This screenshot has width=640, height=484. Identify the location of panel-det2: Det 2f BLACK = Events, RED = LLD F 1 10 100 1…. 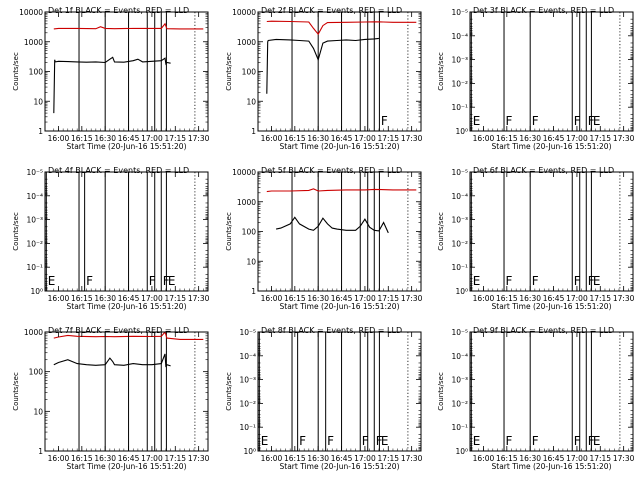
(324, 78).